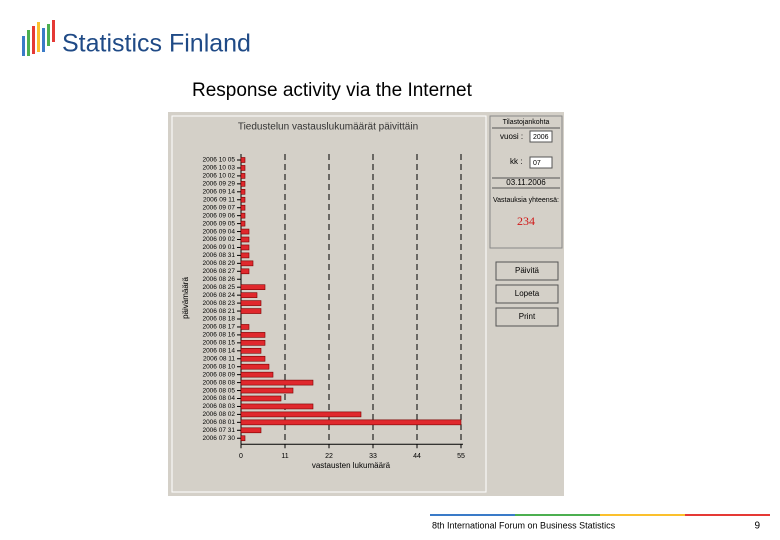 The image size is (780, 540). What do you see at coordinates (218, 374) in the screenshot?
I see `y-tick-label: 2006 08 09` at bounding box center [218, 374].